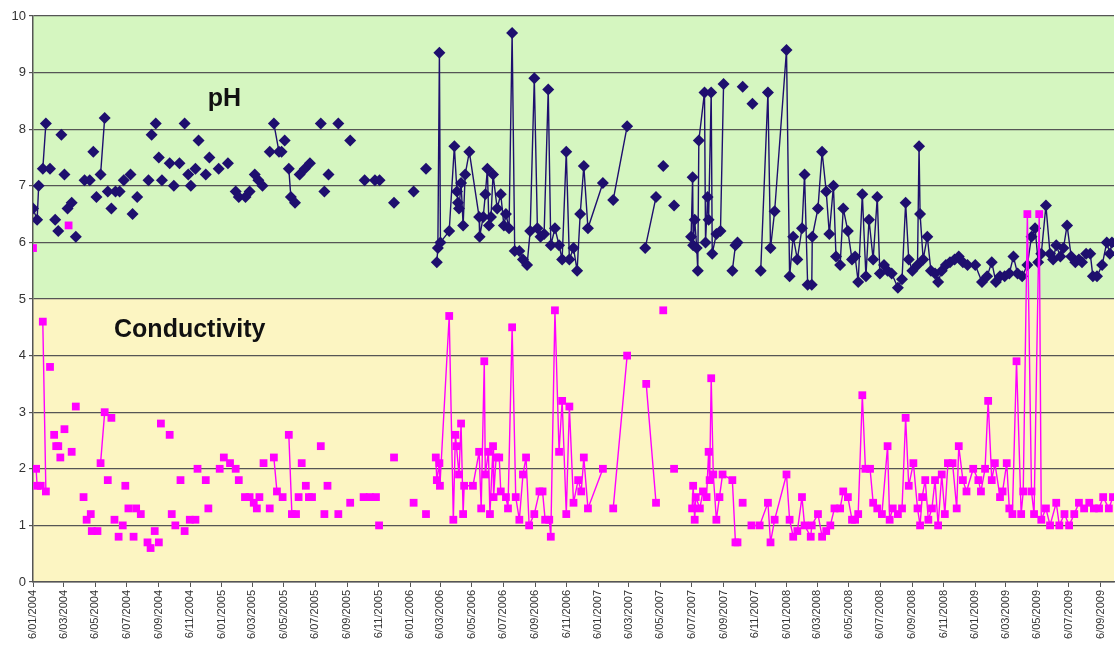  Describe the element at coordinates (190, 328) in the screenshot. I see `text: Conductivity` at that location.